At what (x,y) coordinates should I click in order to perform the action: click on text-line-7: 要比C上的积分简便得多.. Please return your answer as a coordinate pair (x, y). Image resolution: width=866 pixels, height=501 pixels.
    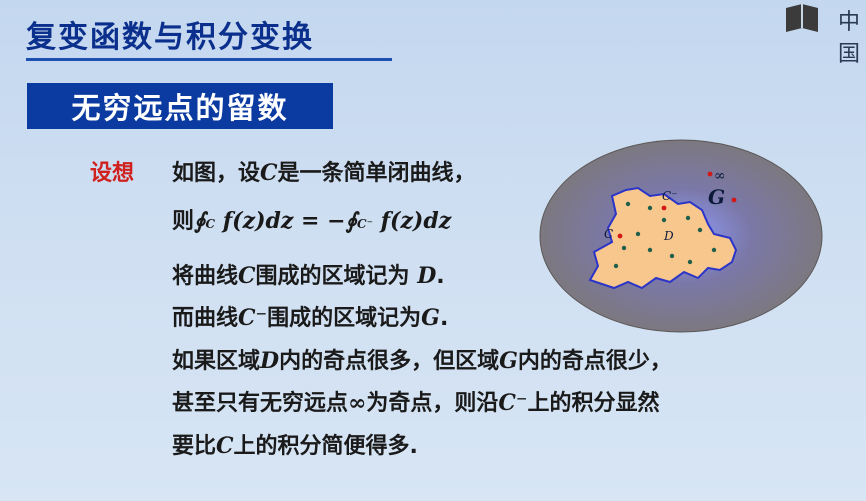
    Looking at the image, I should click on (295, 446).